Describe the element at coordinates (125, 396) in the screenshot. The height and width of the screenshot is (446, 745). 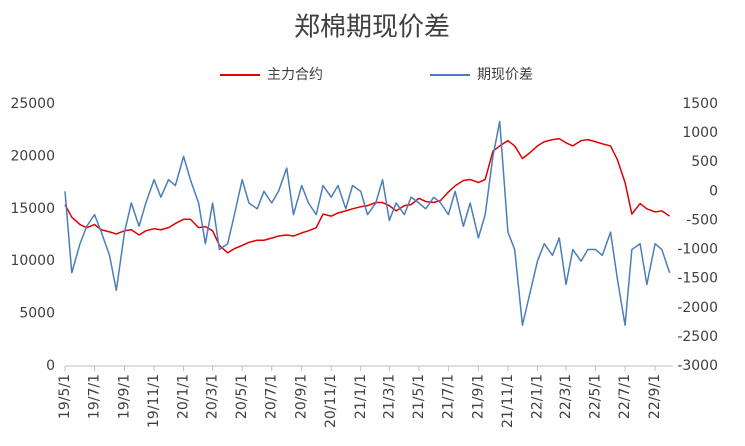
I see `x-tick-label: 19/9/1` at that location.